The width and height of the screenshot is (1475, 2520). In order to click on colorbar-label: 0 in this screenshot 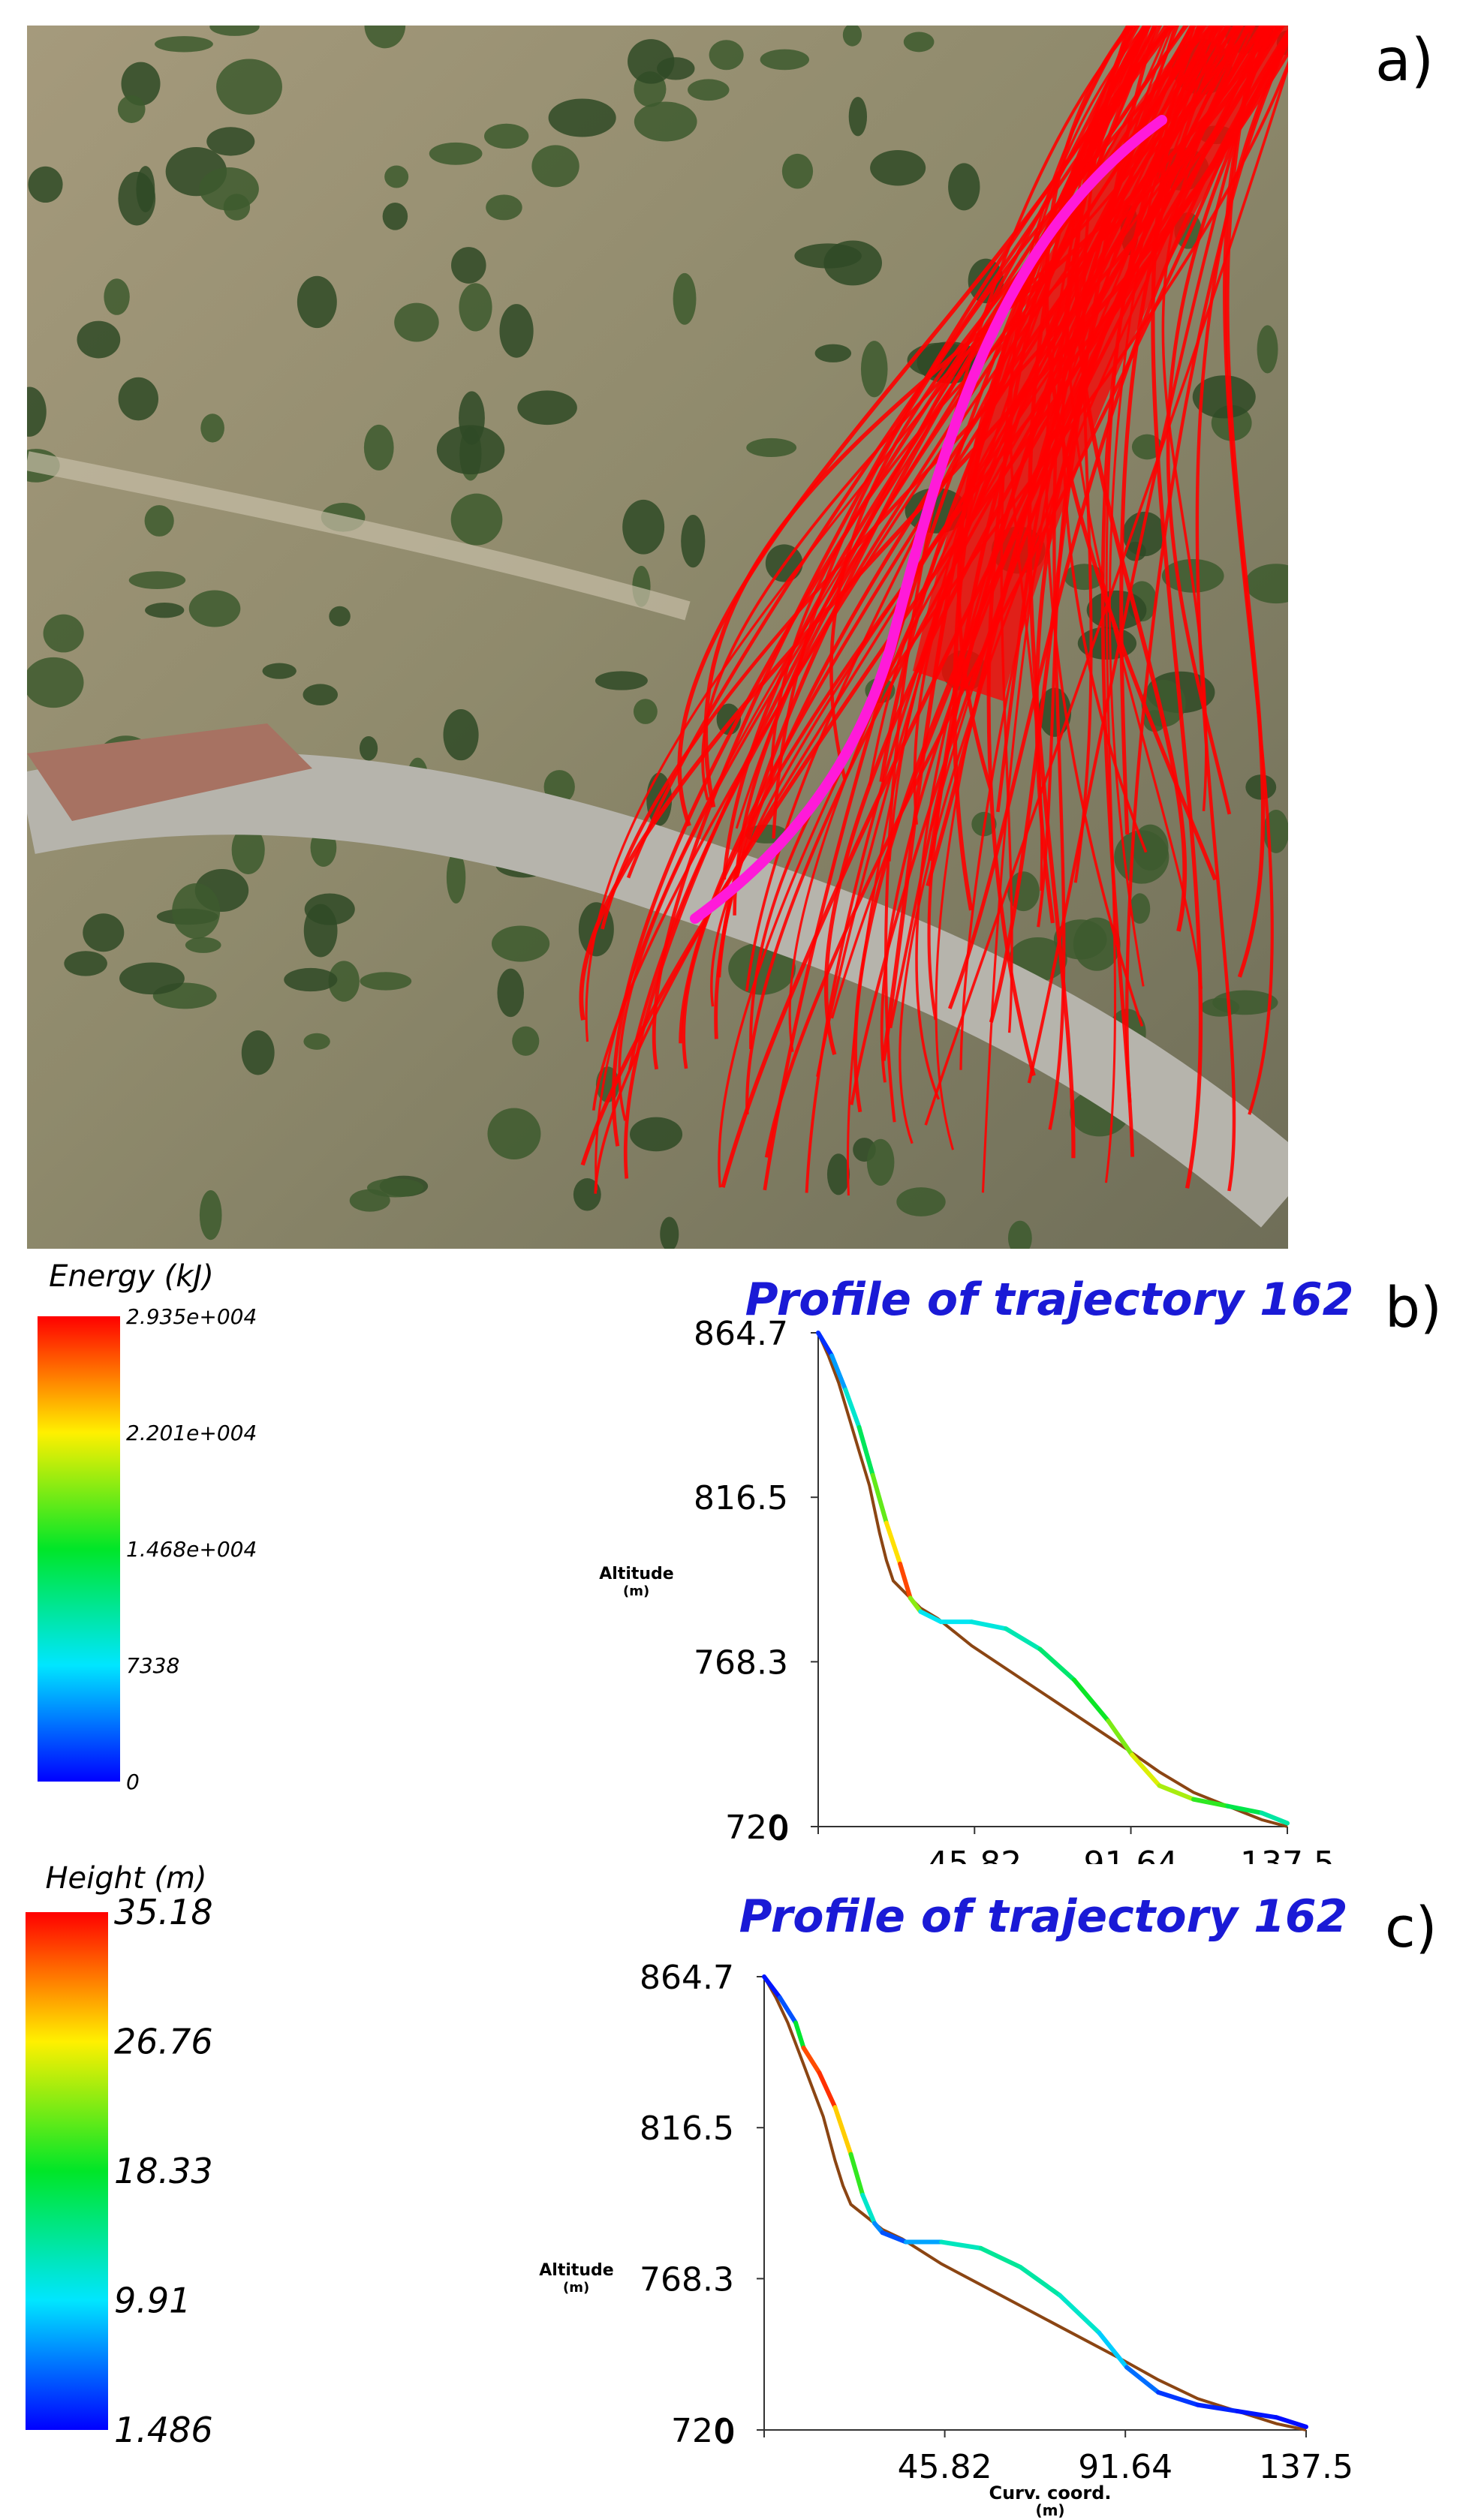, I will do `click(133, 1782)`.